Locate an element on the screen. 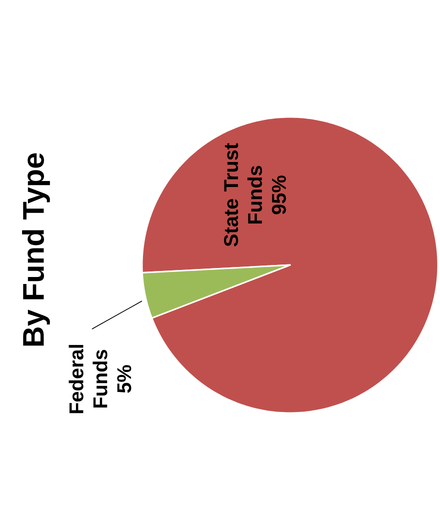 This screenshot has height=529, width=440. data-label: 5% is located at coordinates (124, 379).